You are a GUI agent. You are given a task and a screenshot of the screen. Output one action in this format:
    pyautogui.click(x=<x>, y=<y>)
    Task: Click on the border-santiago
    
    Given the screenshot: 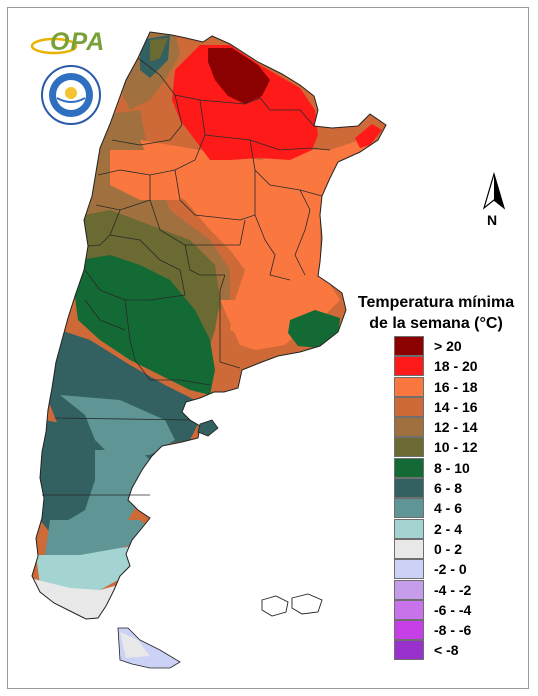 What is the action you would take?
    pyautogui.click(x=215, y=195)
    